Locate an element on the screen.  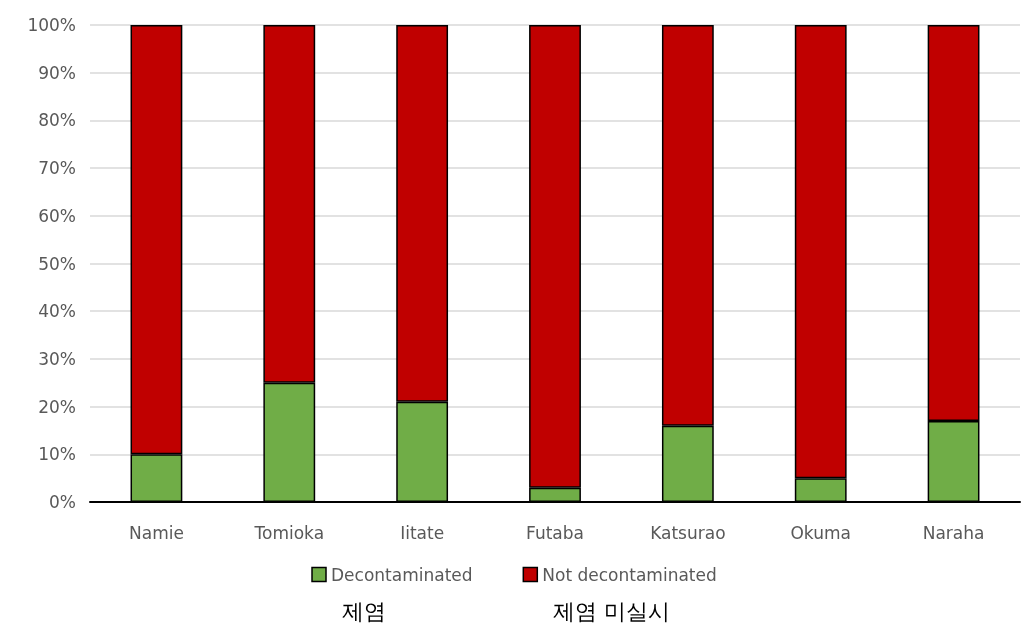
text: 제염 is located at coordinates (364, 611).